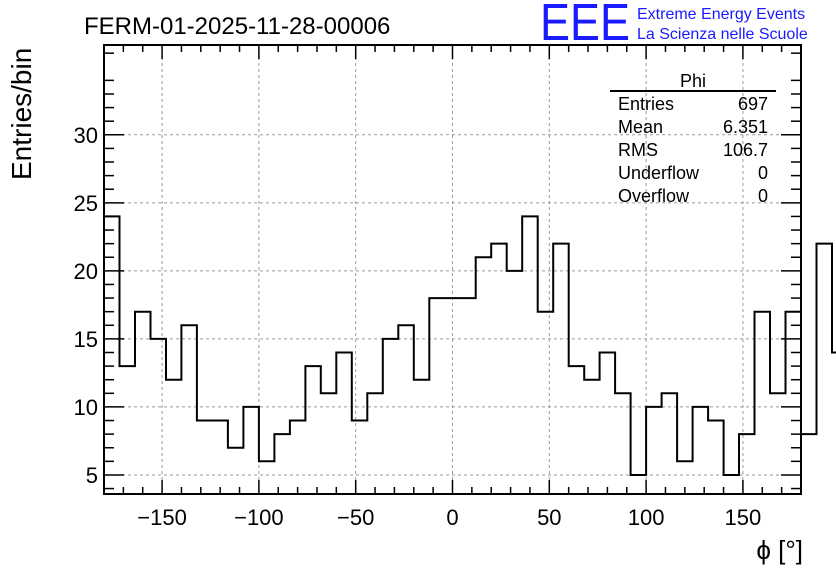  Describe the element at coordinates (721, 14) in the screenshot. I see `logo-subtitle-1: Extreme Energy Events` at that location.